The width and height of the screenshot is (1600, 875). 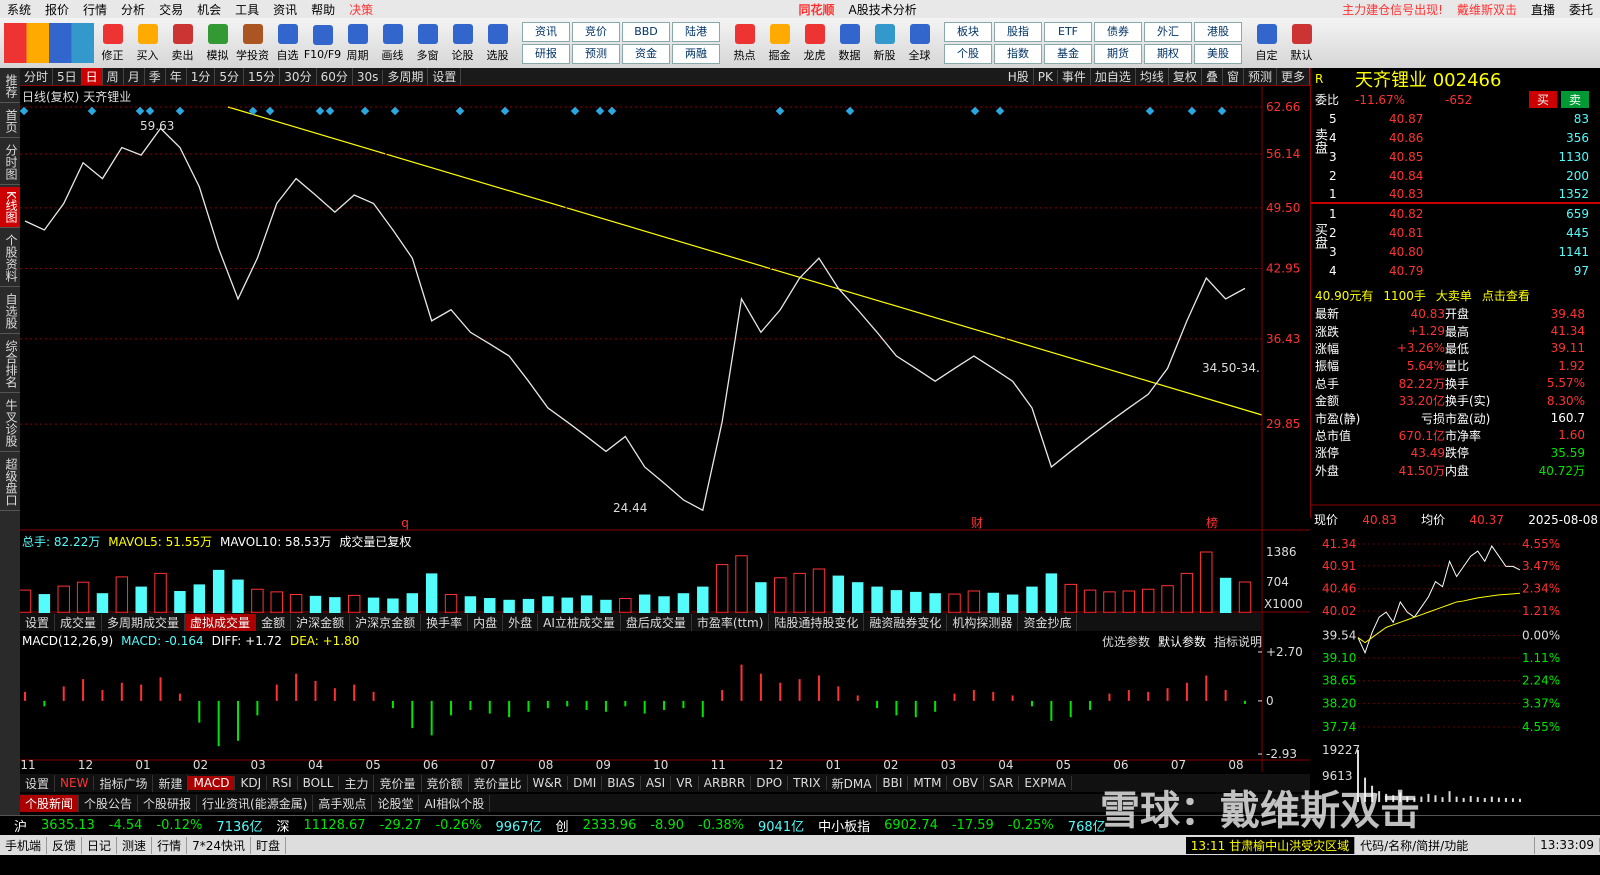 What do you see at coordinates (1233, 76) in the screenshot?
I see `tool-tab: 窗` at bounding box center [1233, 76].